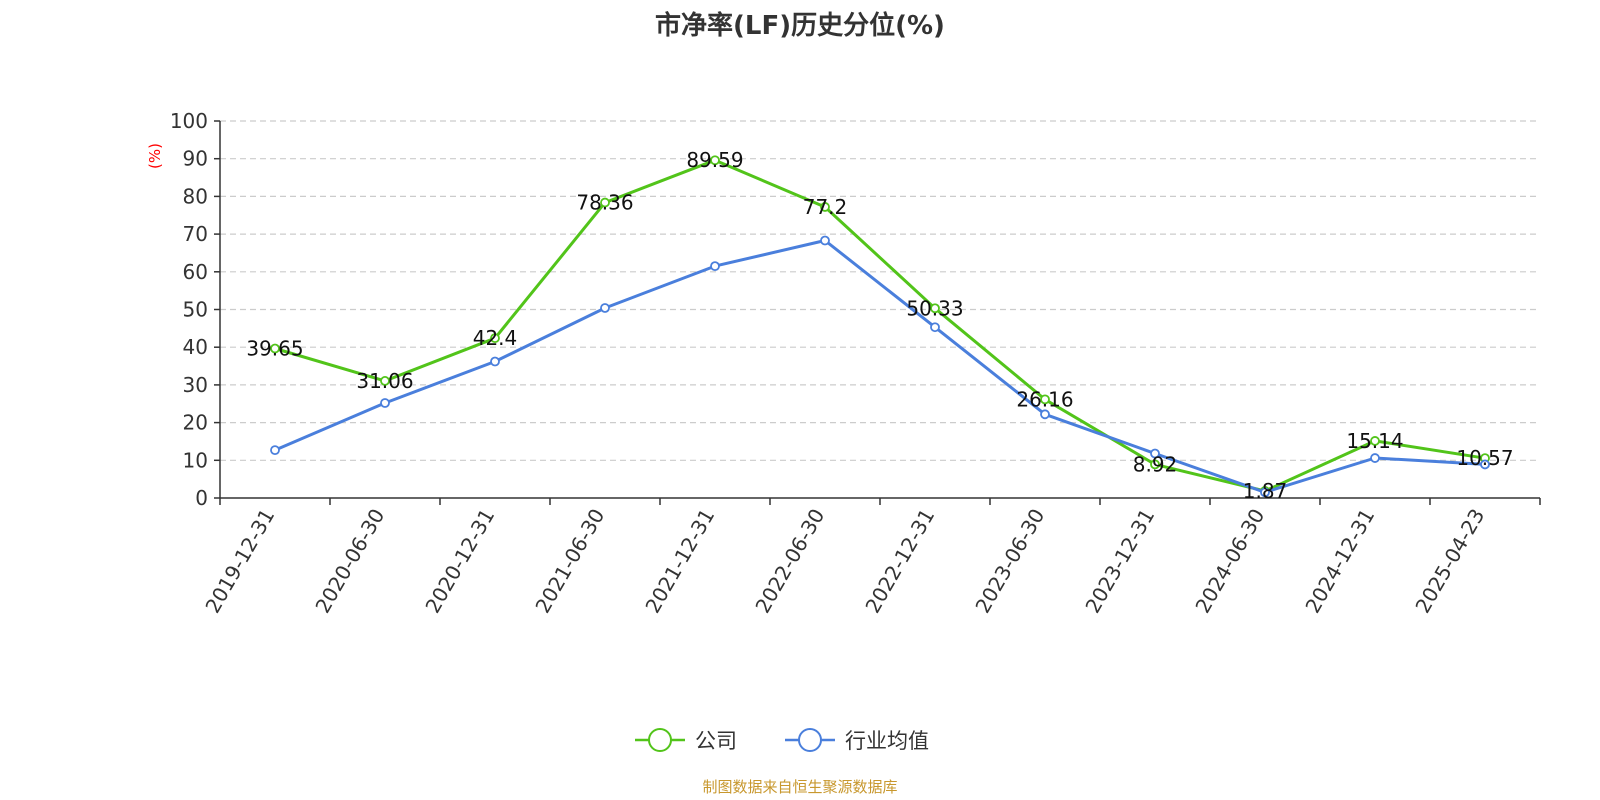 The height and width of the screenshot is (800, 1600). Describe the element at coordinates (195, 347) in the screenshot. I see `y-tick-label: 40` at that location.